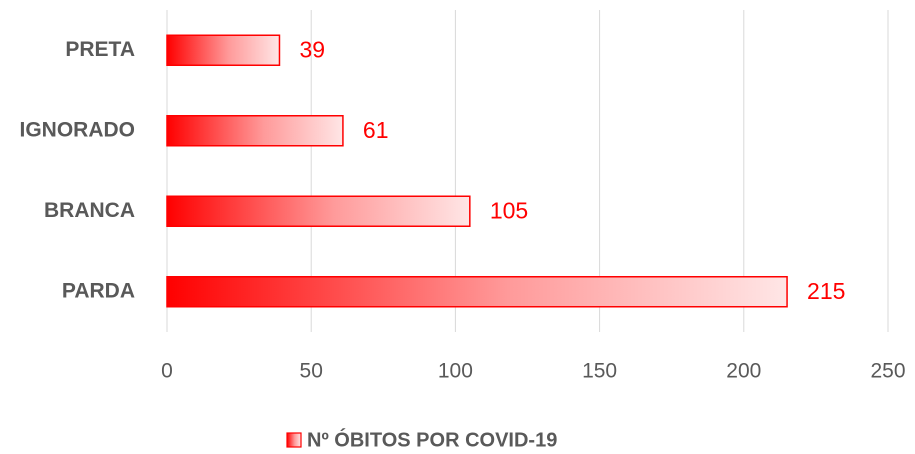 The image size is (915, 454). I want to click on legend-swatch, so click(294, 440).